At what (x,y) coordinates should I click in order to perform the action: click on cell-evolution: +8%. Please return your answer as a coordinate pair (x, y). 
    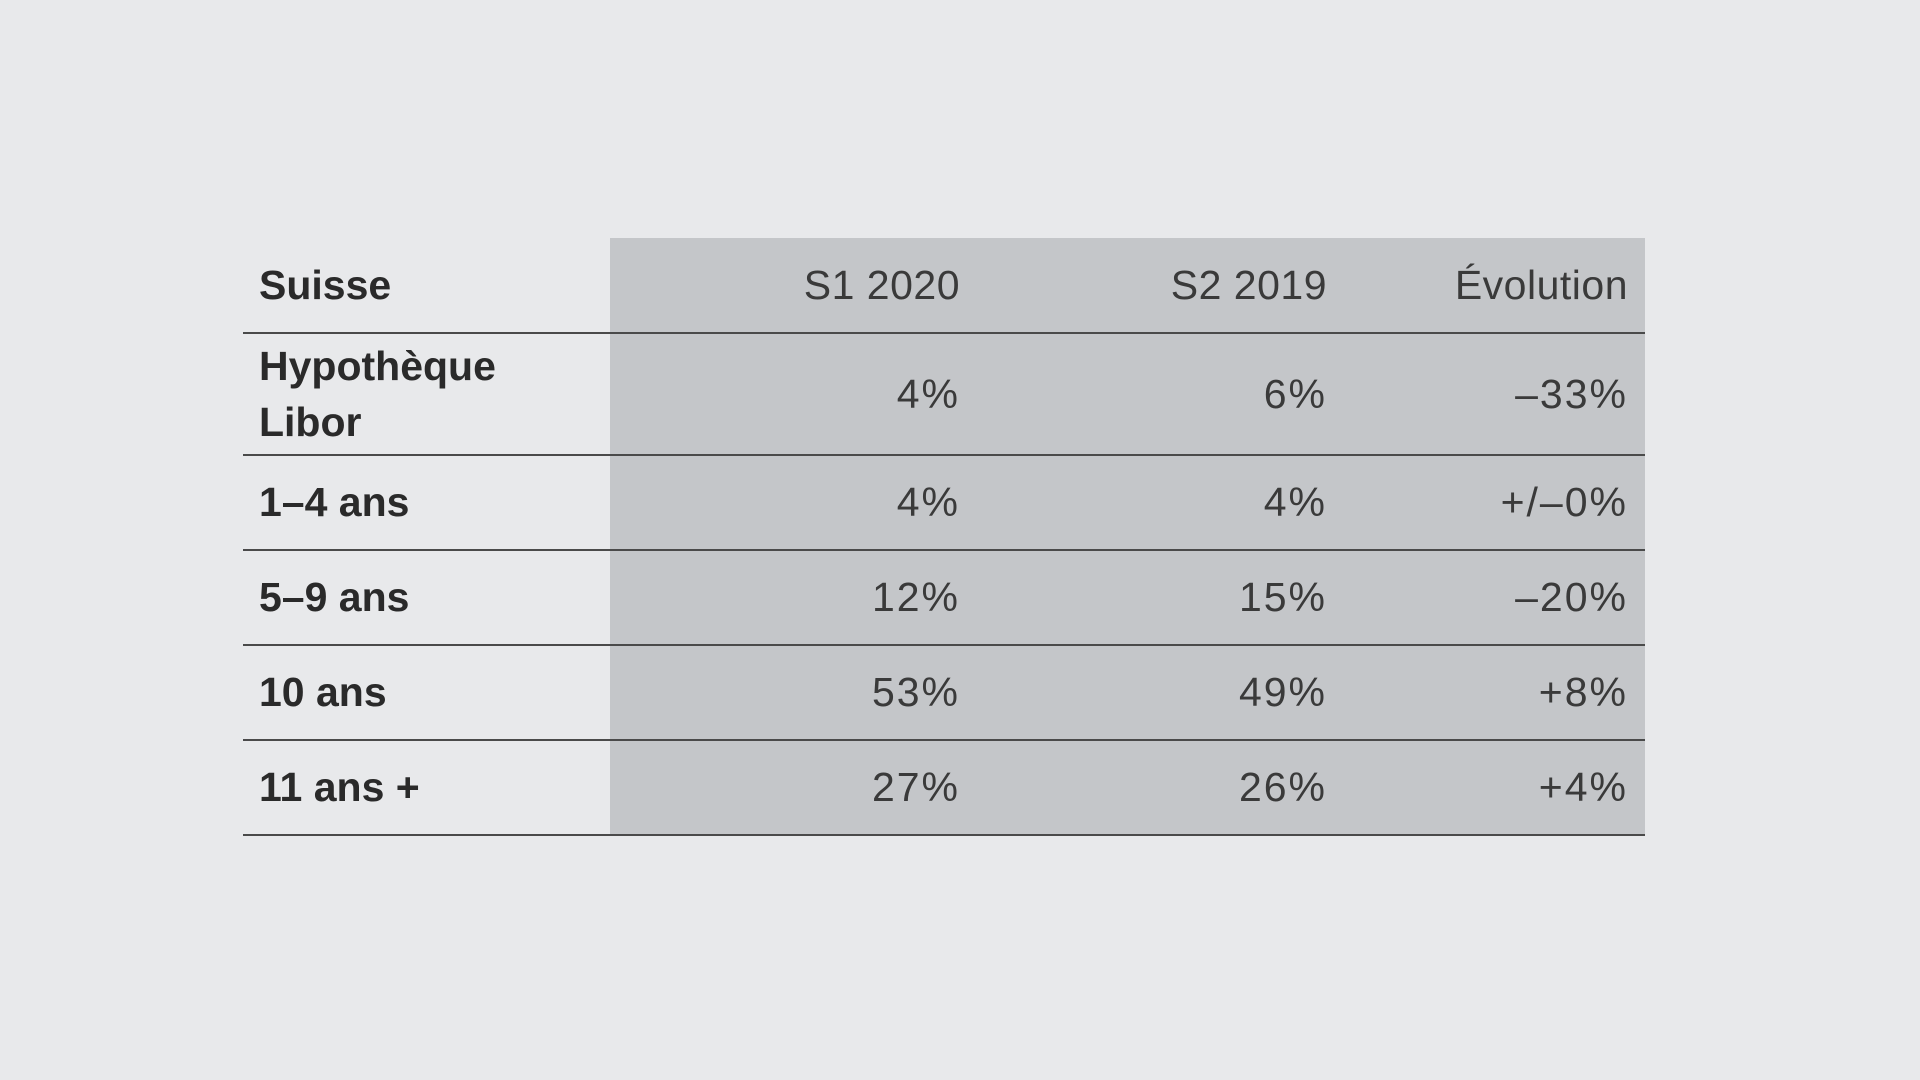
    Looking at the image, I should click on (1494, 693).